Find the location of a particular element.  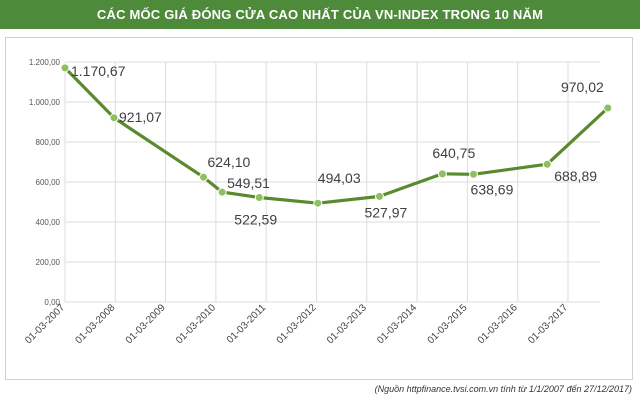

y-tick-label: 200,00 is located at coordinates (48, 262).